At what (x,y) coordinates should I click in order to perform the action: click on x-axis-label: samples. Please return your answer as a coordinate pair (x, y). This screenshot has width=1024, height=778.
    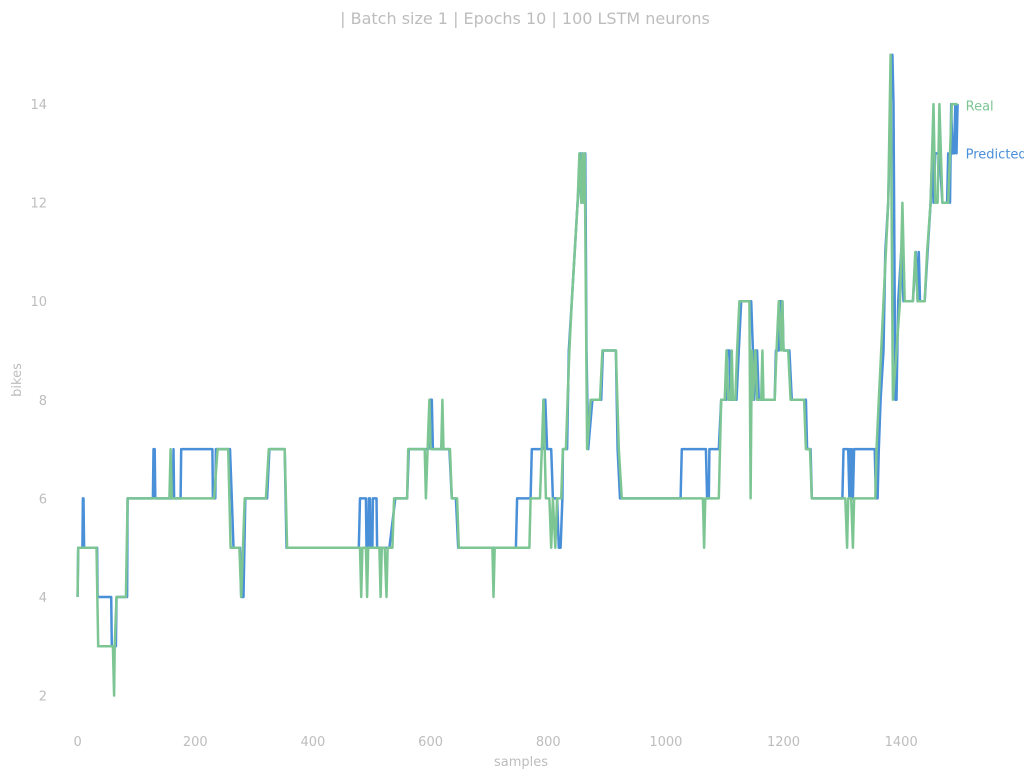
    Looking at the image, I should click on (521, 762).